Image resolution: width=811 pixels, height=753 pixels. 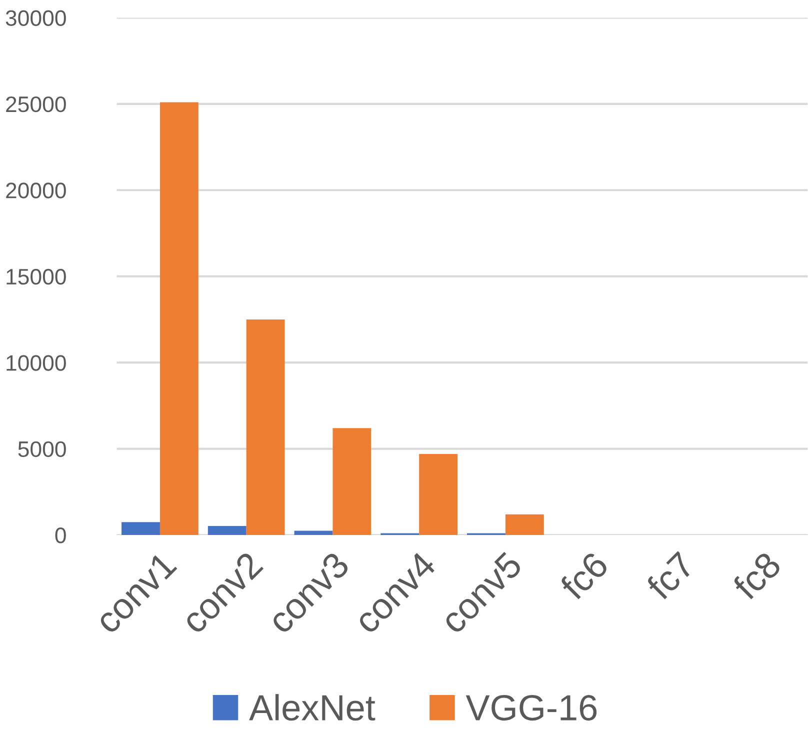 What do you see at coordinates (36, 18) in the screenshot?
I see `y-tick-label: 30000` at bounding box center [36, 18].